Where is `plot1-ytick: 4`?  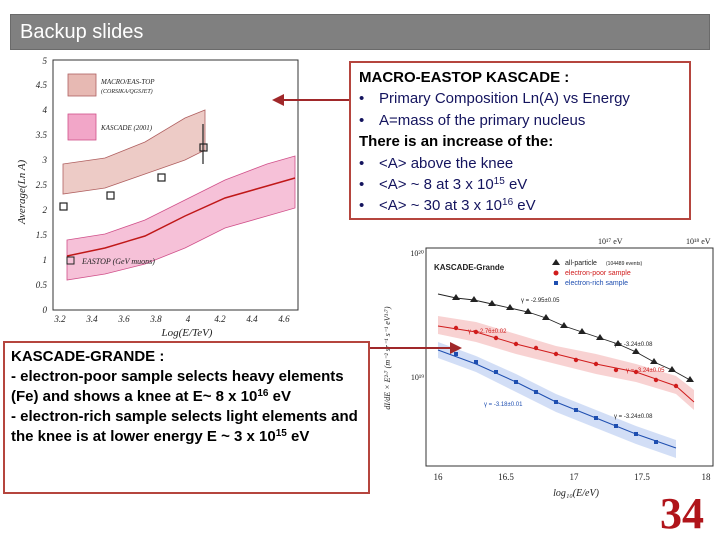 plot1-ytick: 4 is located at coordinates (45, 110).